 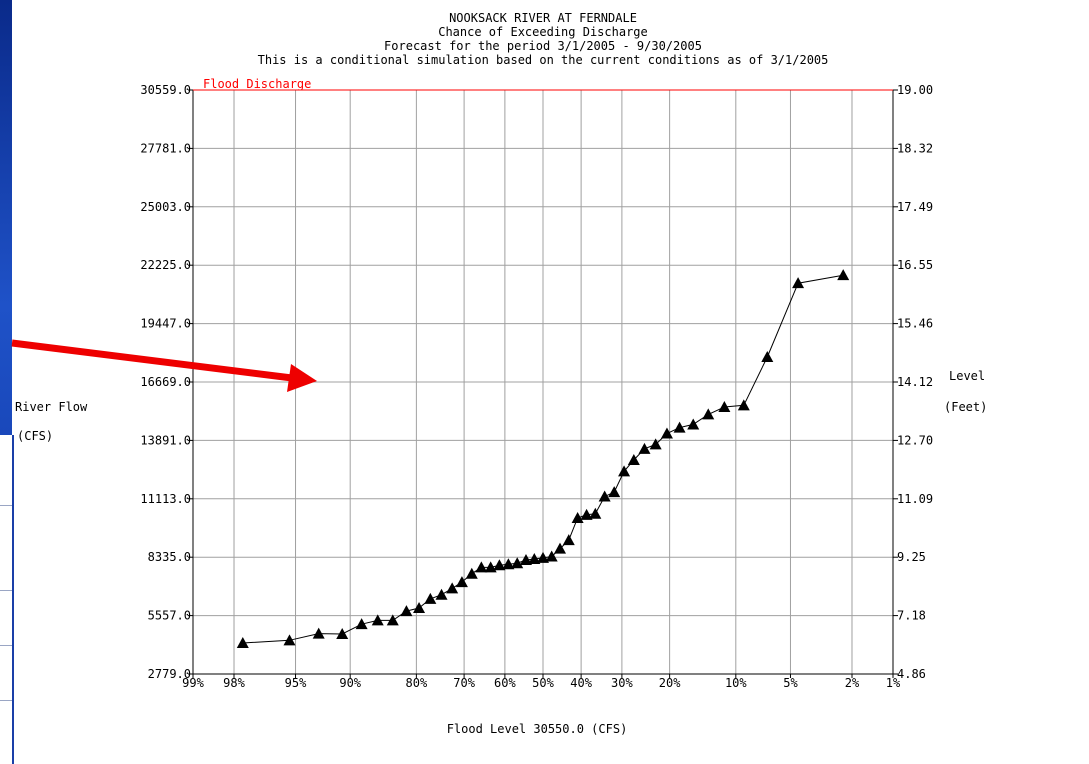 What do you see at coordinates (543, 18) in the screenshot?
I see `chart-title-line-1: NOOKSACK RIVER AT FERNDALE` at bounding box center [543, 18].